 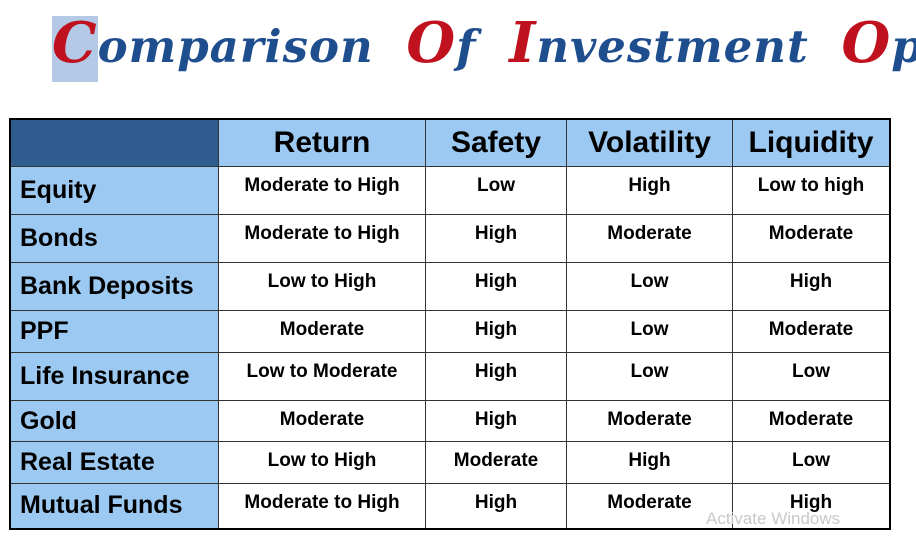 What do you see at coordinates (114, 506) in the screenshot?
I see `row-header: Mutual Funds` at bounding box center [114, 506].